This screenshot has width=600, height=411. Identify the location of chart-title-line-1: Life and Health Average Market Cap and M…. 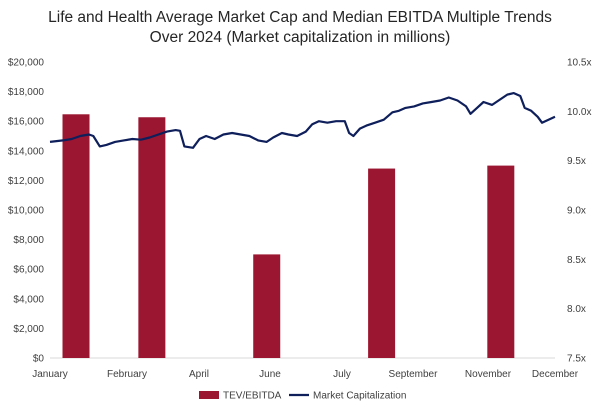
(300, 17).